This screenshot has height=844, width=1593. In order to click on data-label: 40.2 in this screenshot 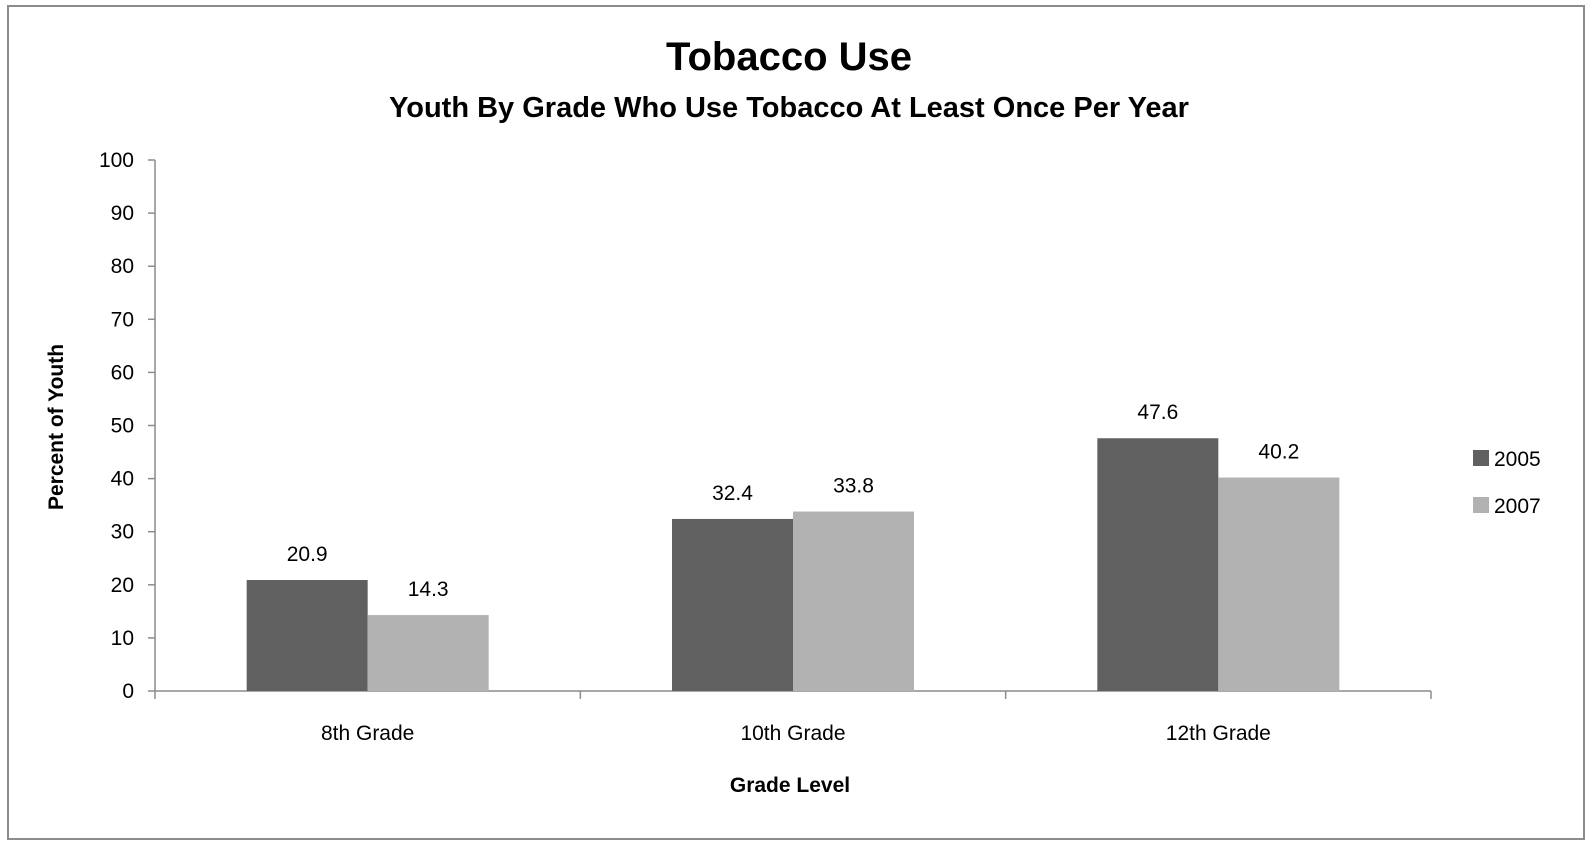, I will do `click(1278, 452)`.